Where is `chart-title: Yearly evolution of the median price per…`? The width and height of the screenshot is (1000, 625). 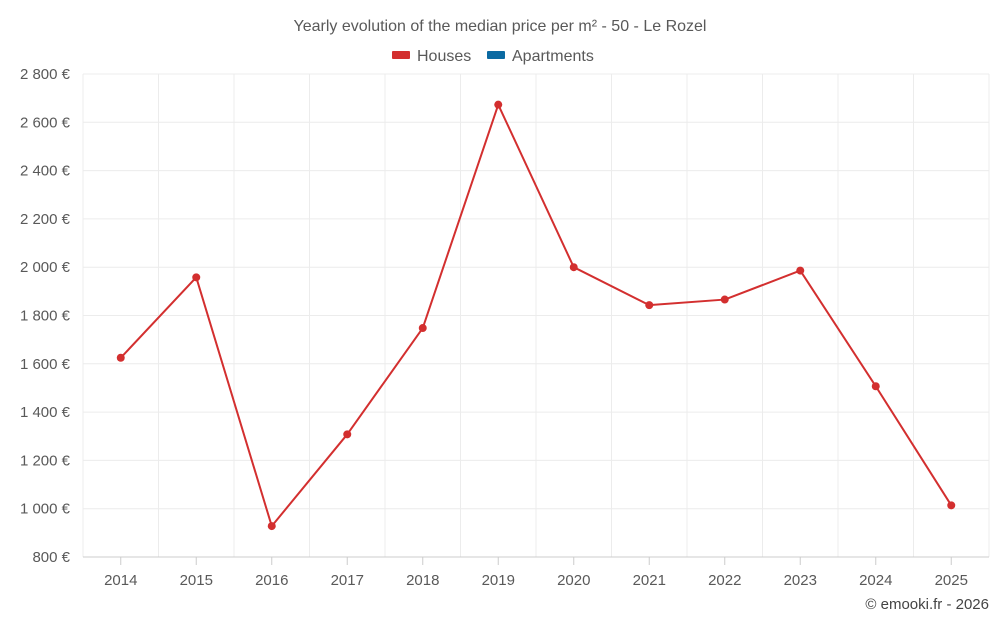
chart-title: Yearly evolution of the median price per… is located at coordinates (500, 26).